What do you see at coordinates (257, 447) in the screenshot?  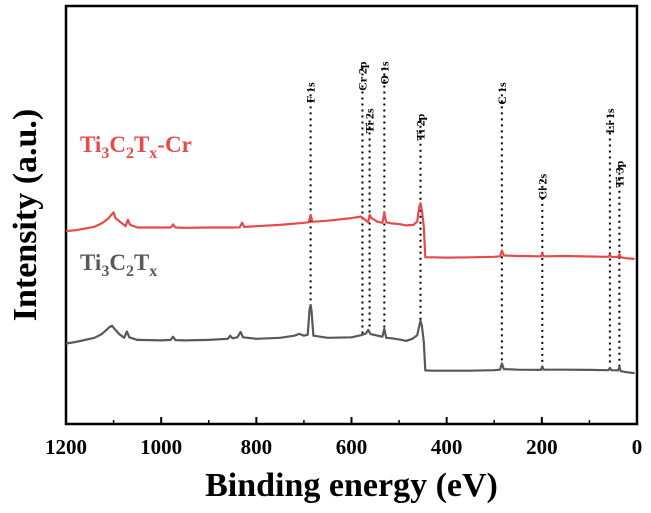 I see `x-tick-label: 800` at bounding box center [257, 447].